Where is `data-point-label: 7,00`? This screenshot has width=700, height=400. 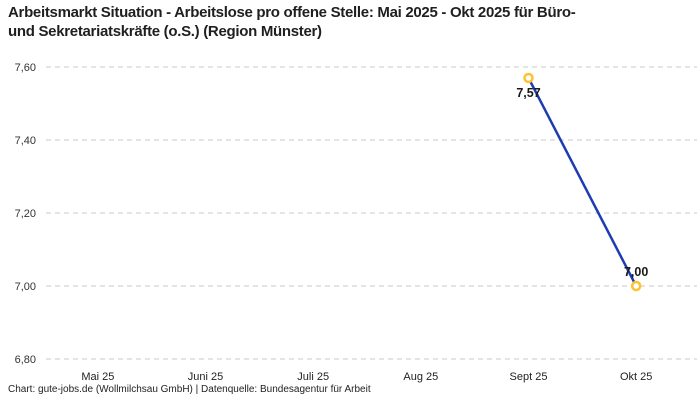
data-point-label: 7,00 is located at coordinates (636, 272).